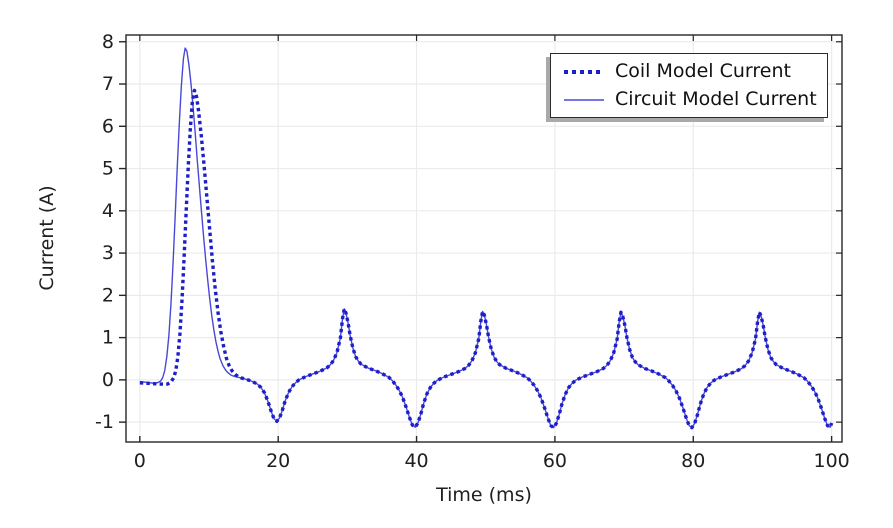 This screenshot has height=528, width=893. Describe the element at coordinates (108, 42) in the screenshot. I see `y-tick-label: 8` at that location.